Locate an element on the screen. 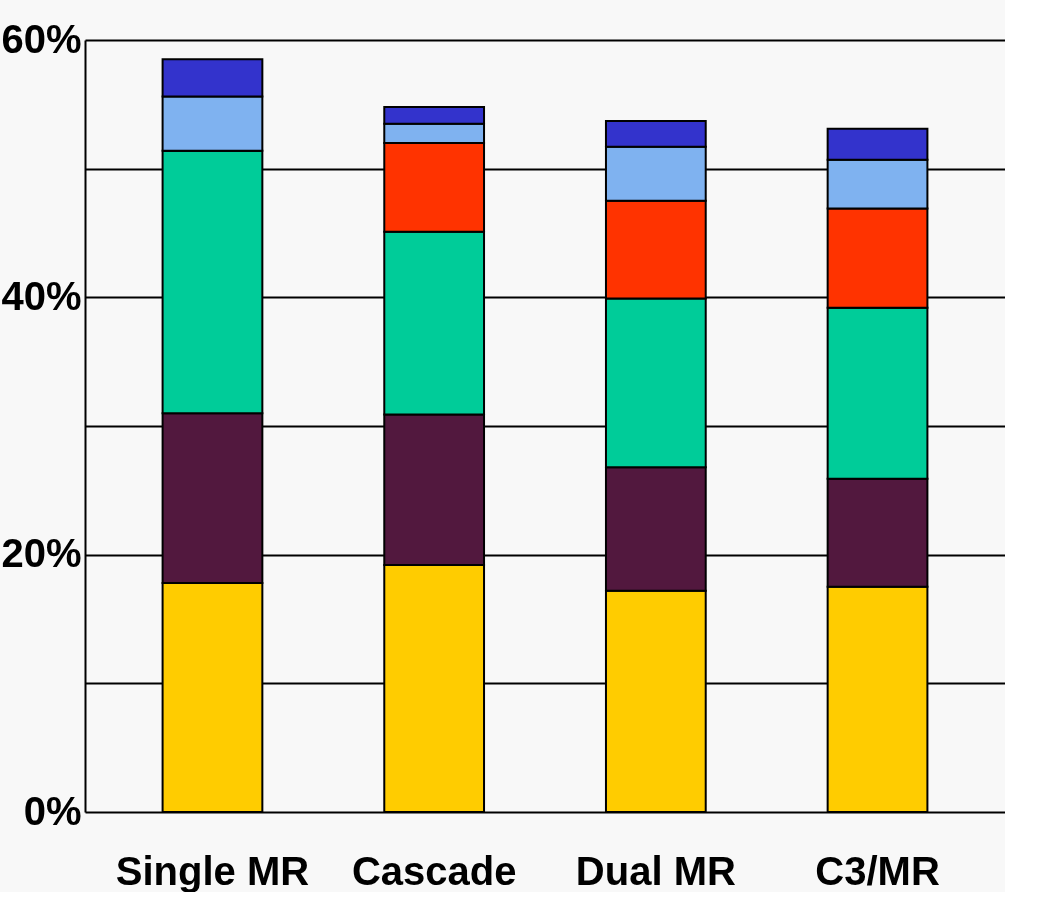  y-tick-label: 20% is located at coordinates (41, 553).